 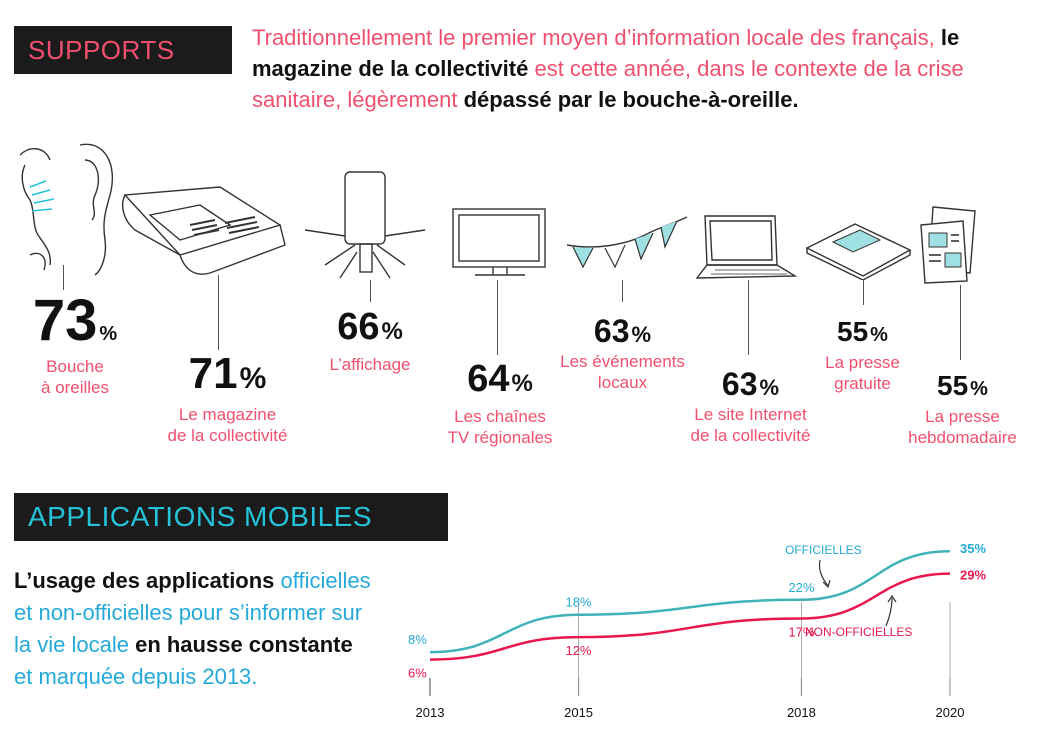 What do you see at coordinates (823, 573) in the screenshot?
I see `arrow-officielles` at bounding box center [823, 573].